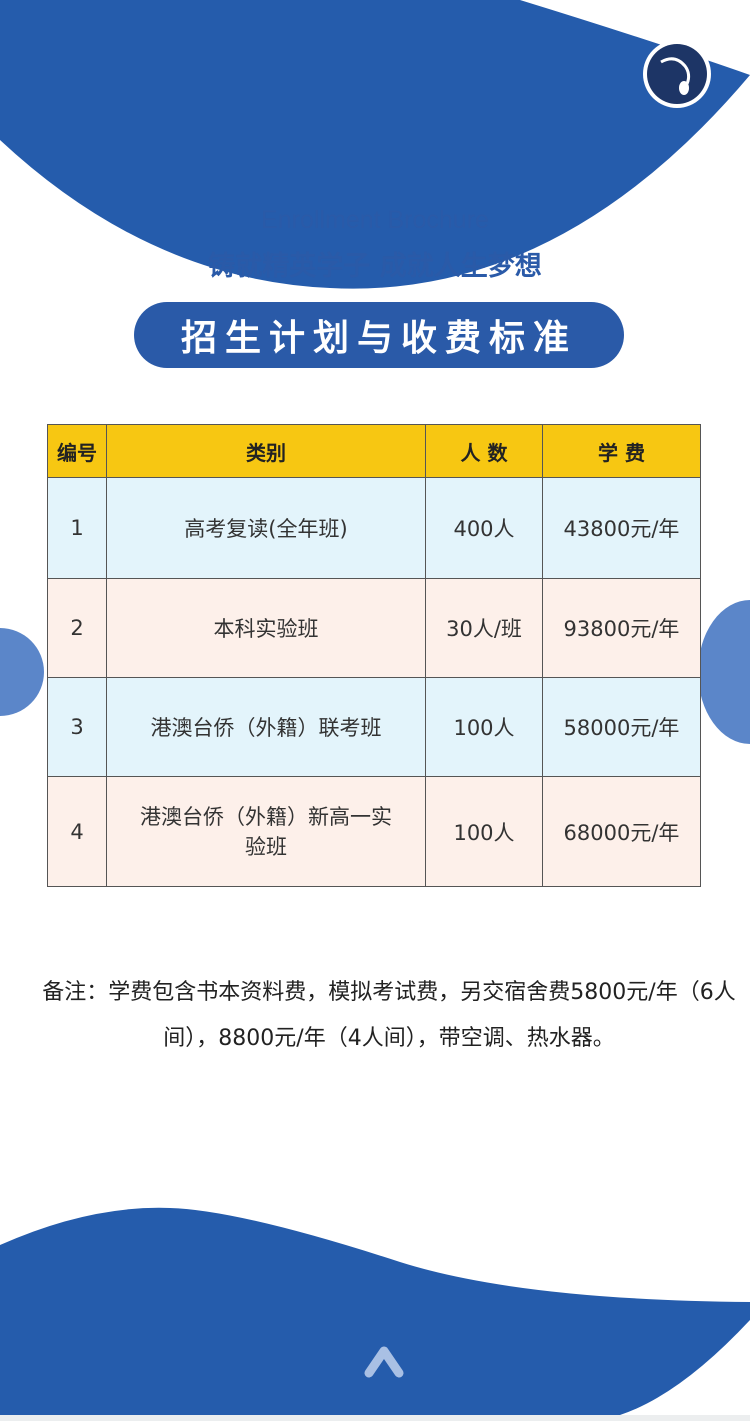 Image resolution: width=750 pixels, height=1421 pixels. What do you see at coordinates (621, 831) in the screenshot?
I see `cell-fee: 68000元/年` at bounding box center [621, 831].